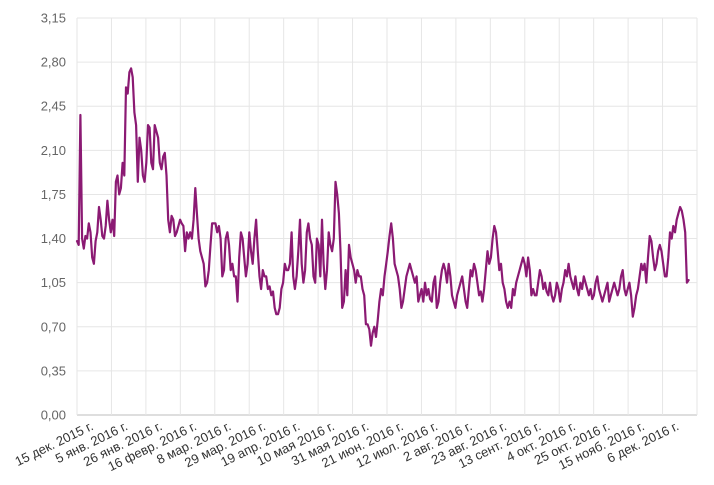 This screenshot has height=485, width=714. Describe the element at coordinates (53, 106) in the screenshot. I see `y-tick-label: 2,45` at that location.